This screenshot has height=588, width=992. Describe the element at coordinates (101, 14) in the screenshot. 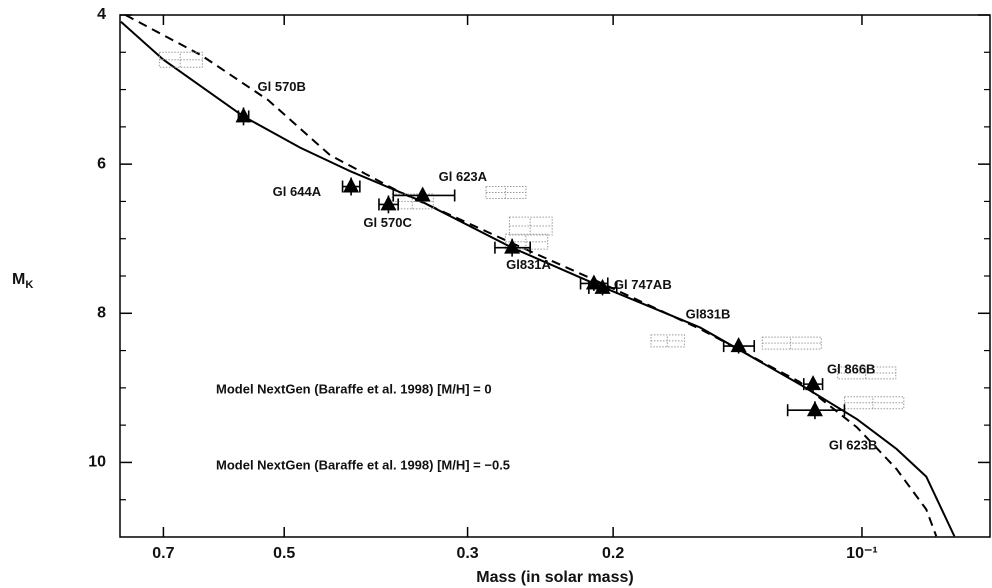

I see `y-tick-label: 4` at that location.